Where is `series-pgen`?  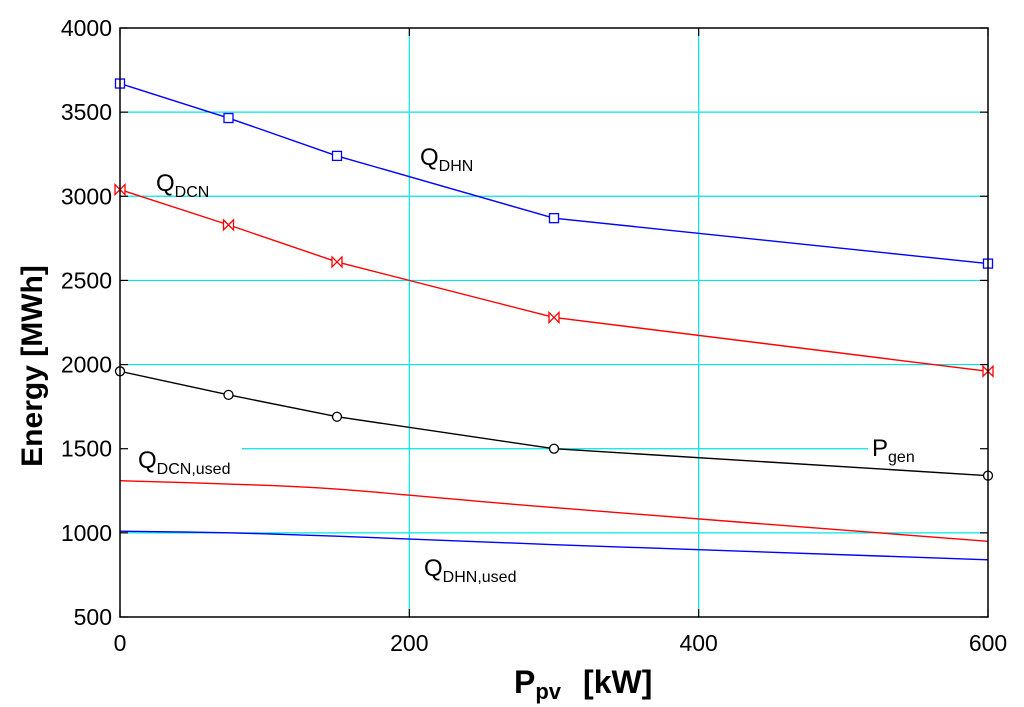 series-pgen is located at coordinates (554, 423).